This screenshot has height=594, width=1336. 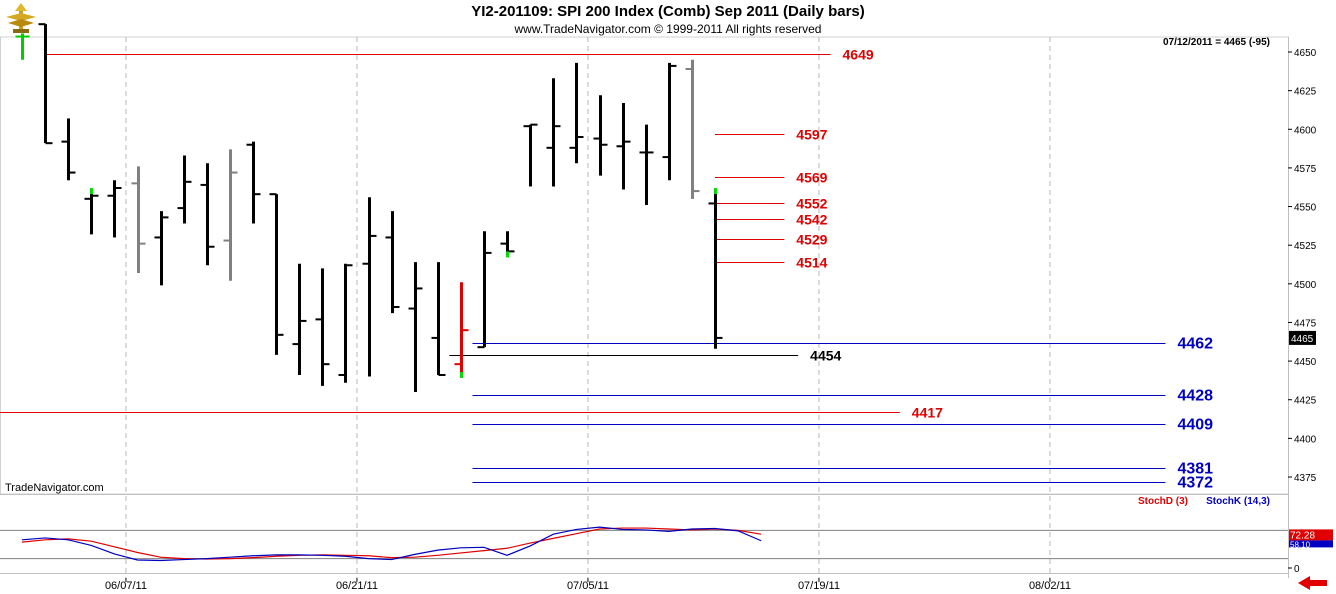 What do you see at coordinates (1305, 92) in the screenshot?
I see `y-tick-label: 4625` at bounding box center [1305, 92].